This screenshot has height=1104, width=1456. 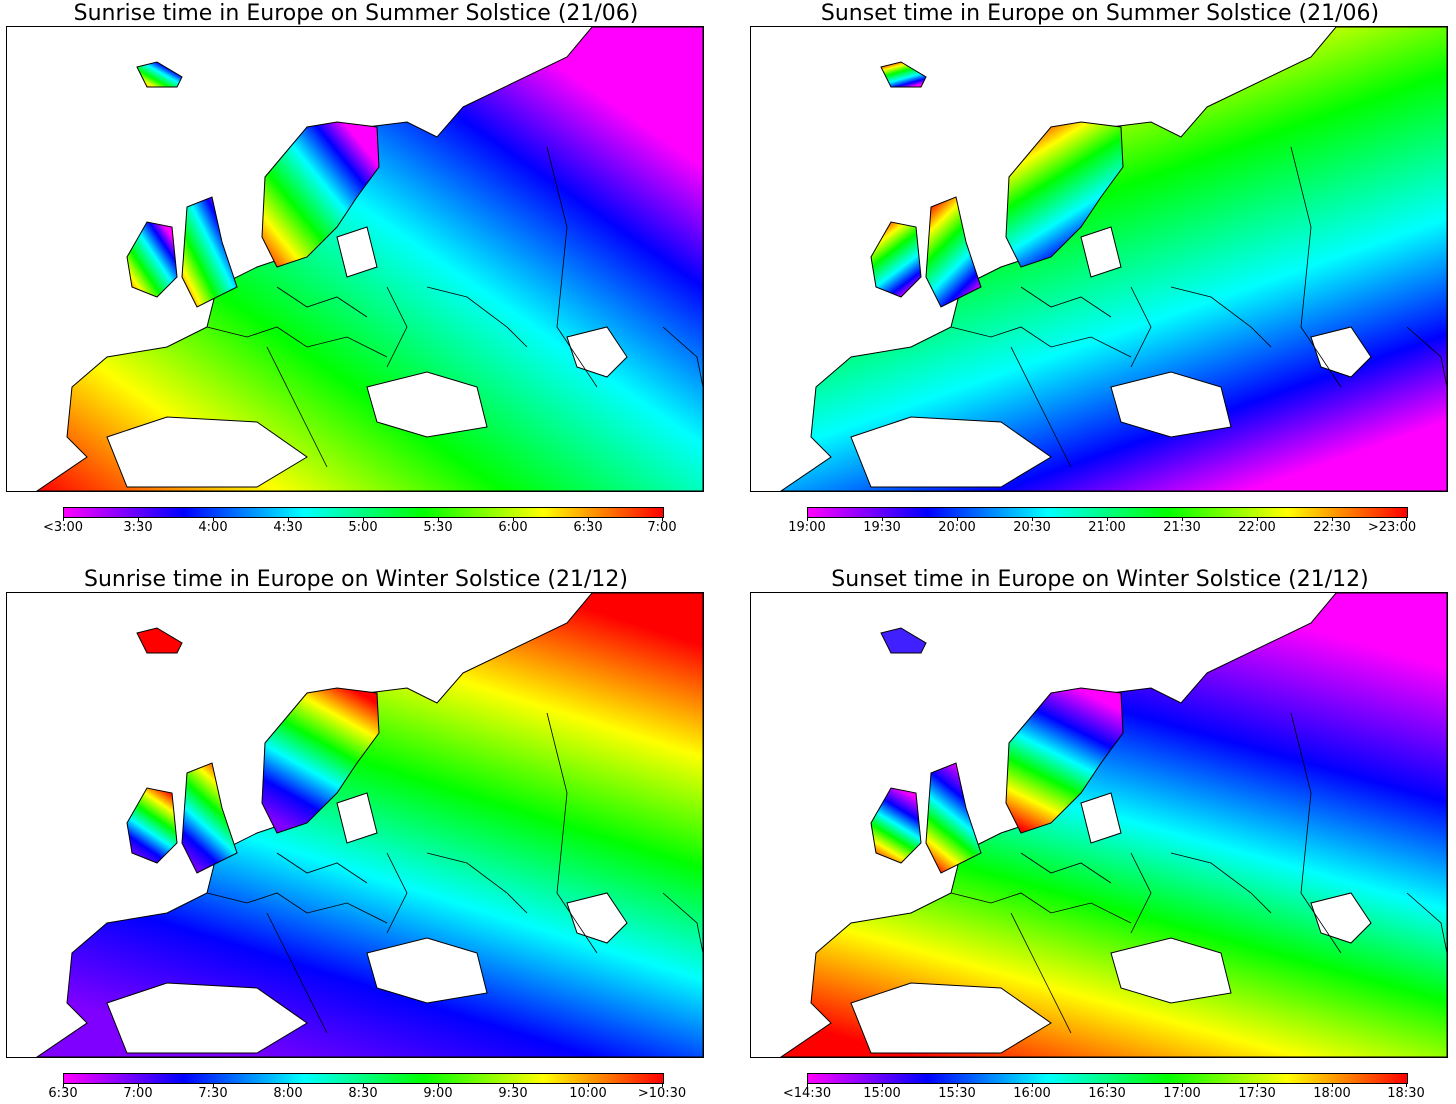 I want to click on tick-label: 15:00, so click(x=882, y=1093).